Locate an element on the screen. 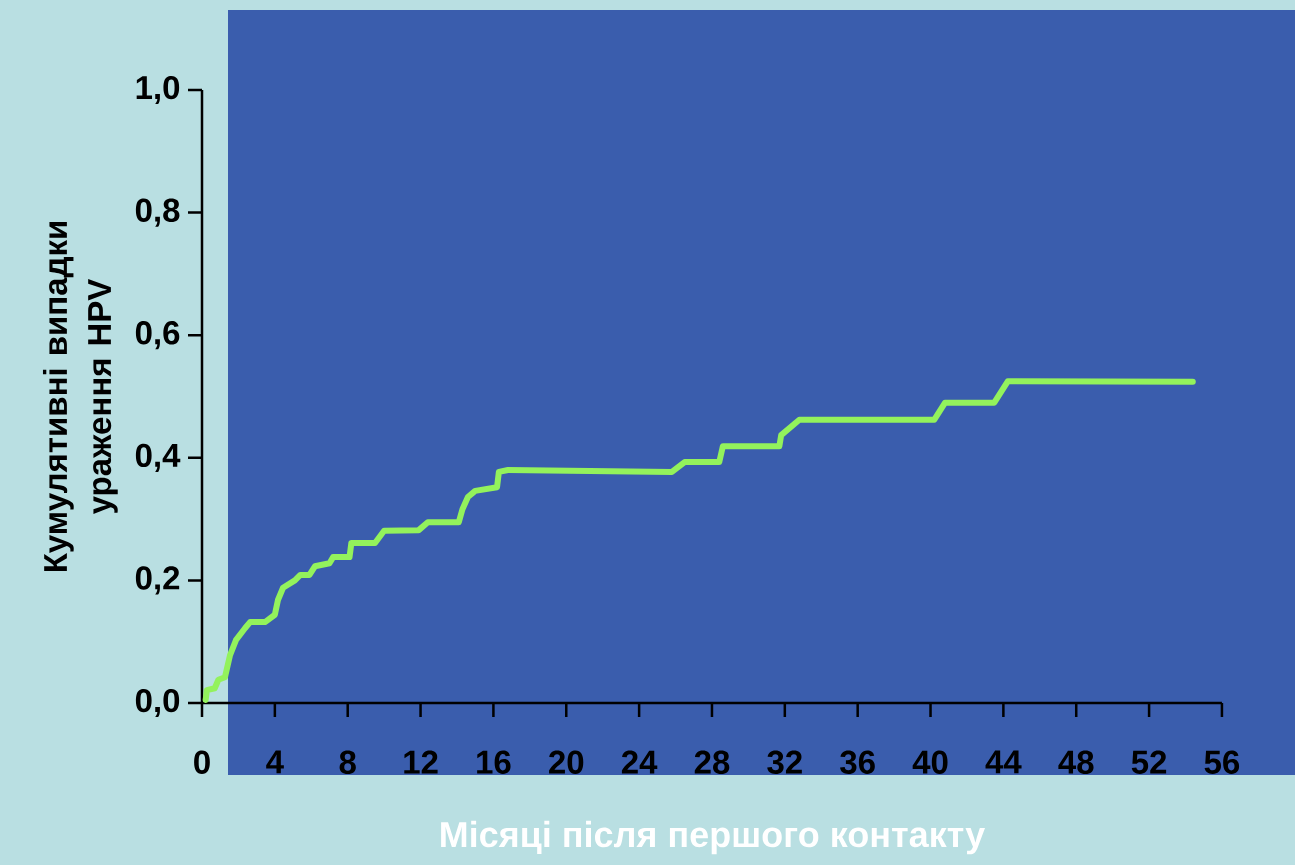  x-tick-label: 28 is located at coordinates (712, 762).